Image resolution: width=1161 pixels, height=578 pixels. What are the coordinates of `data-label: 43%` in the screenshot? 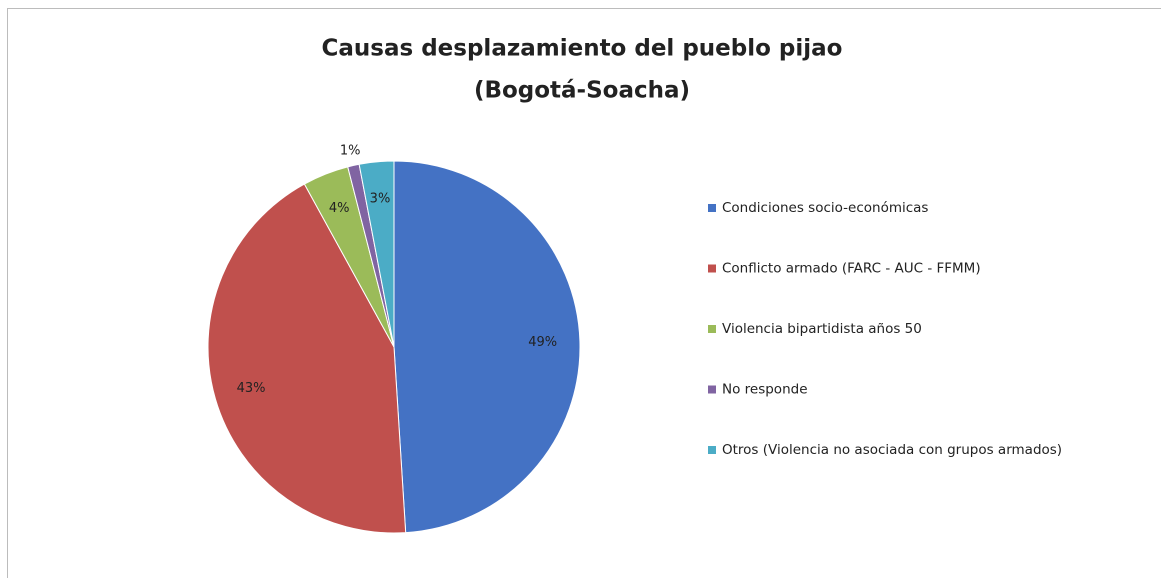 It's located at (251, 388).